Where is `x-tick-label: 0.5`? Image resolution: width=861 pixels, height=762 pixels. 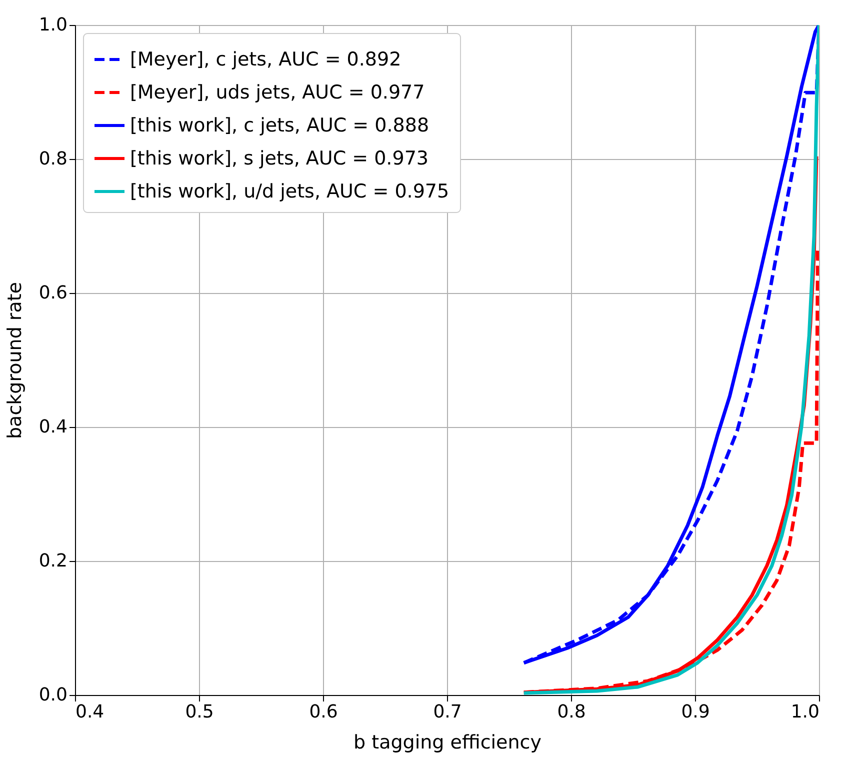
x-tick-label: 0.5 is located at coordinates (199, 712).